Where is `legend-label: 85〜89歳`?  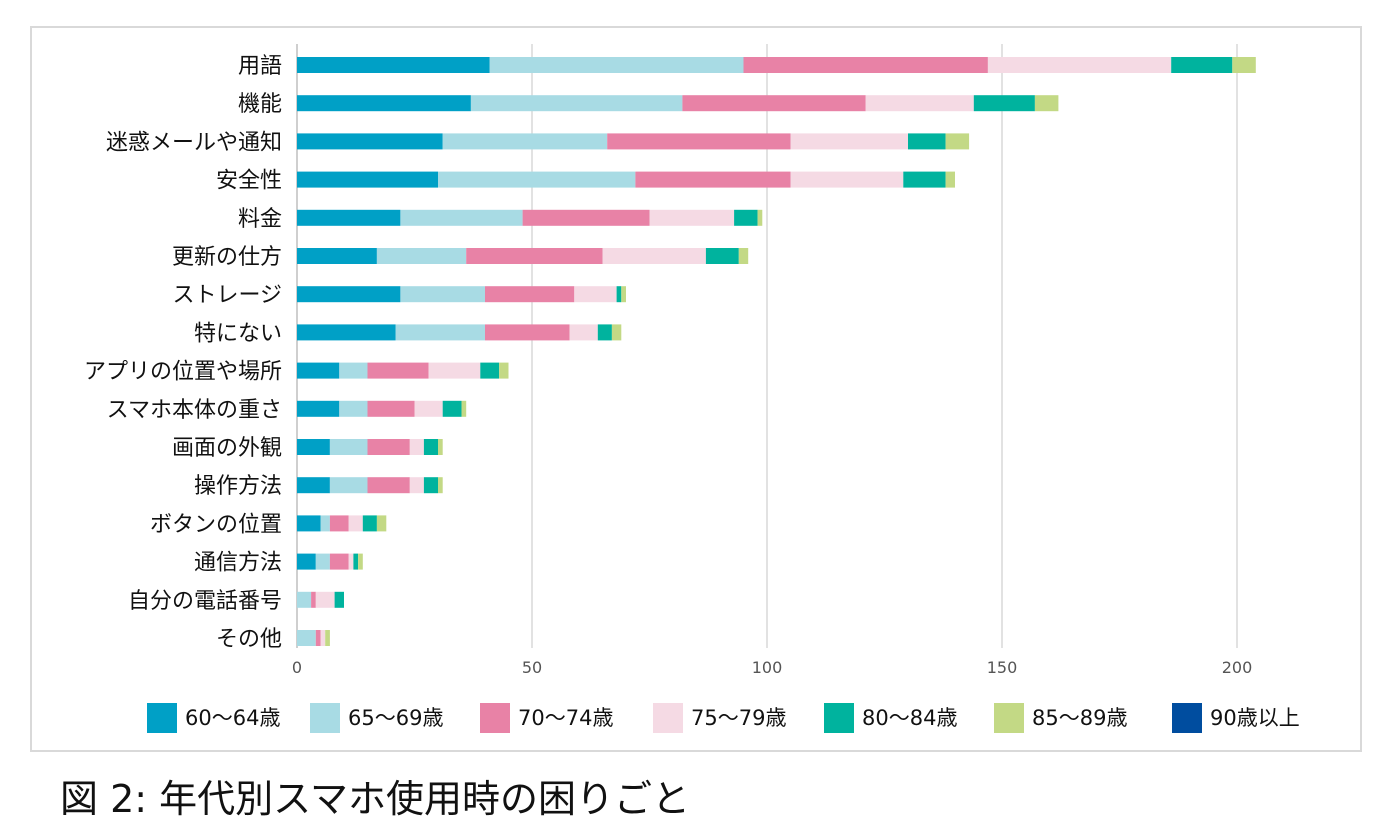
legend-label: 85〜89歳 is located at coordinates (1079, 718).